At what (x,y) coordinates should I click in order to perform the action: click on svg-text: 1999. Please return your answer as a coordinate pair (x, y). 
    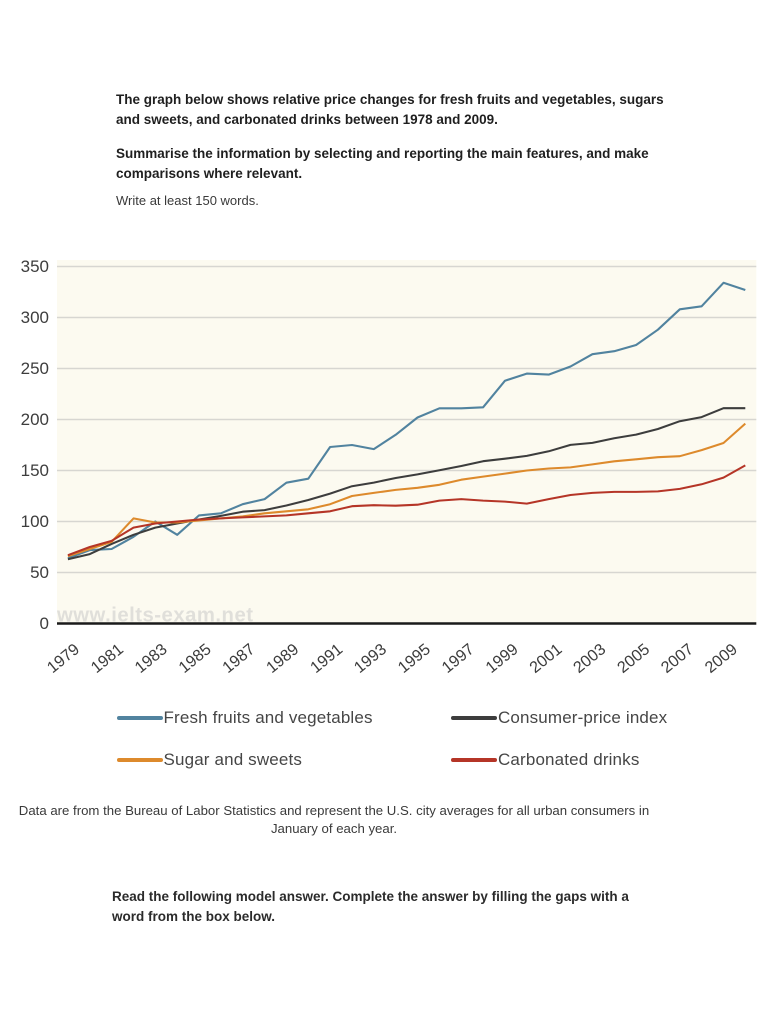
    Looking at the image, I should click on (501, 658).